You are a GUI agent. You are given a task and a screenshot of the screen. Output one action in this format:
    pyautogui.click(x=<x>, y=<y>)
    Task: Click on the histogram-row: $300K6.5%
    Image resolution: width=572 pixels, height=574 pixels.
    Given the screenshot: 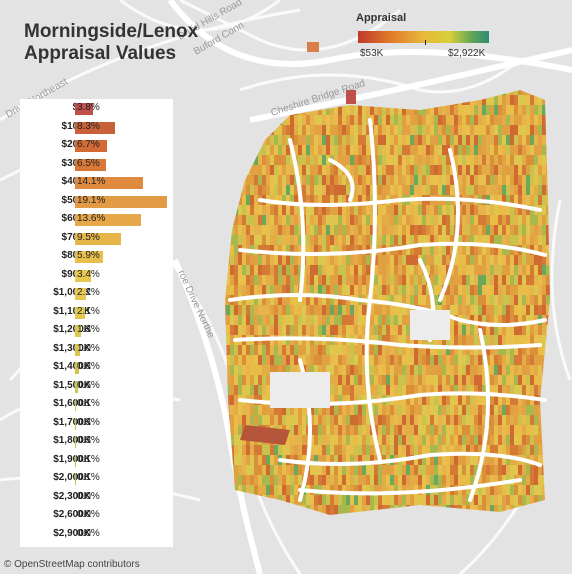 What is the action you would take?
    pyautogui.click(x=96, y=165)
    